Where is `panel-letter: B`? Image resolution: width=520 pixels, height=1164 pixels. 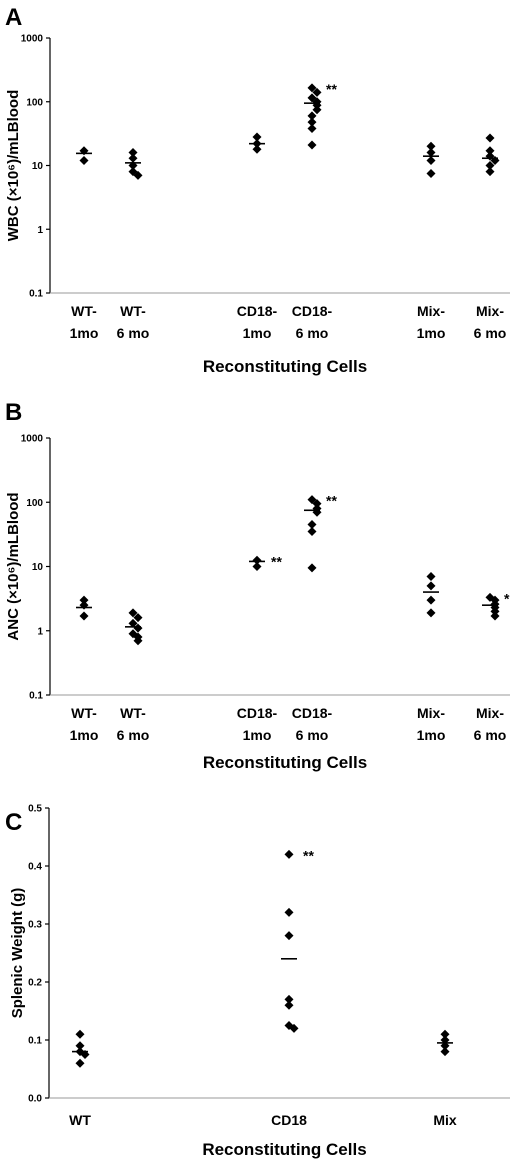 panel-letter: B is located at coordinates (13, 412).